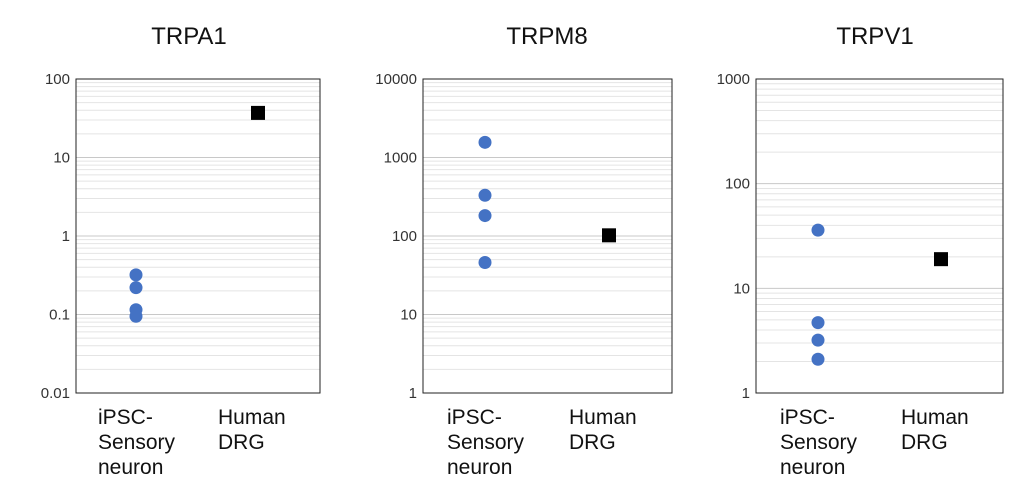  Describe the element at coordinates (396, 79) in the screenshot. I see `y-tick-label: 10000` at that location.